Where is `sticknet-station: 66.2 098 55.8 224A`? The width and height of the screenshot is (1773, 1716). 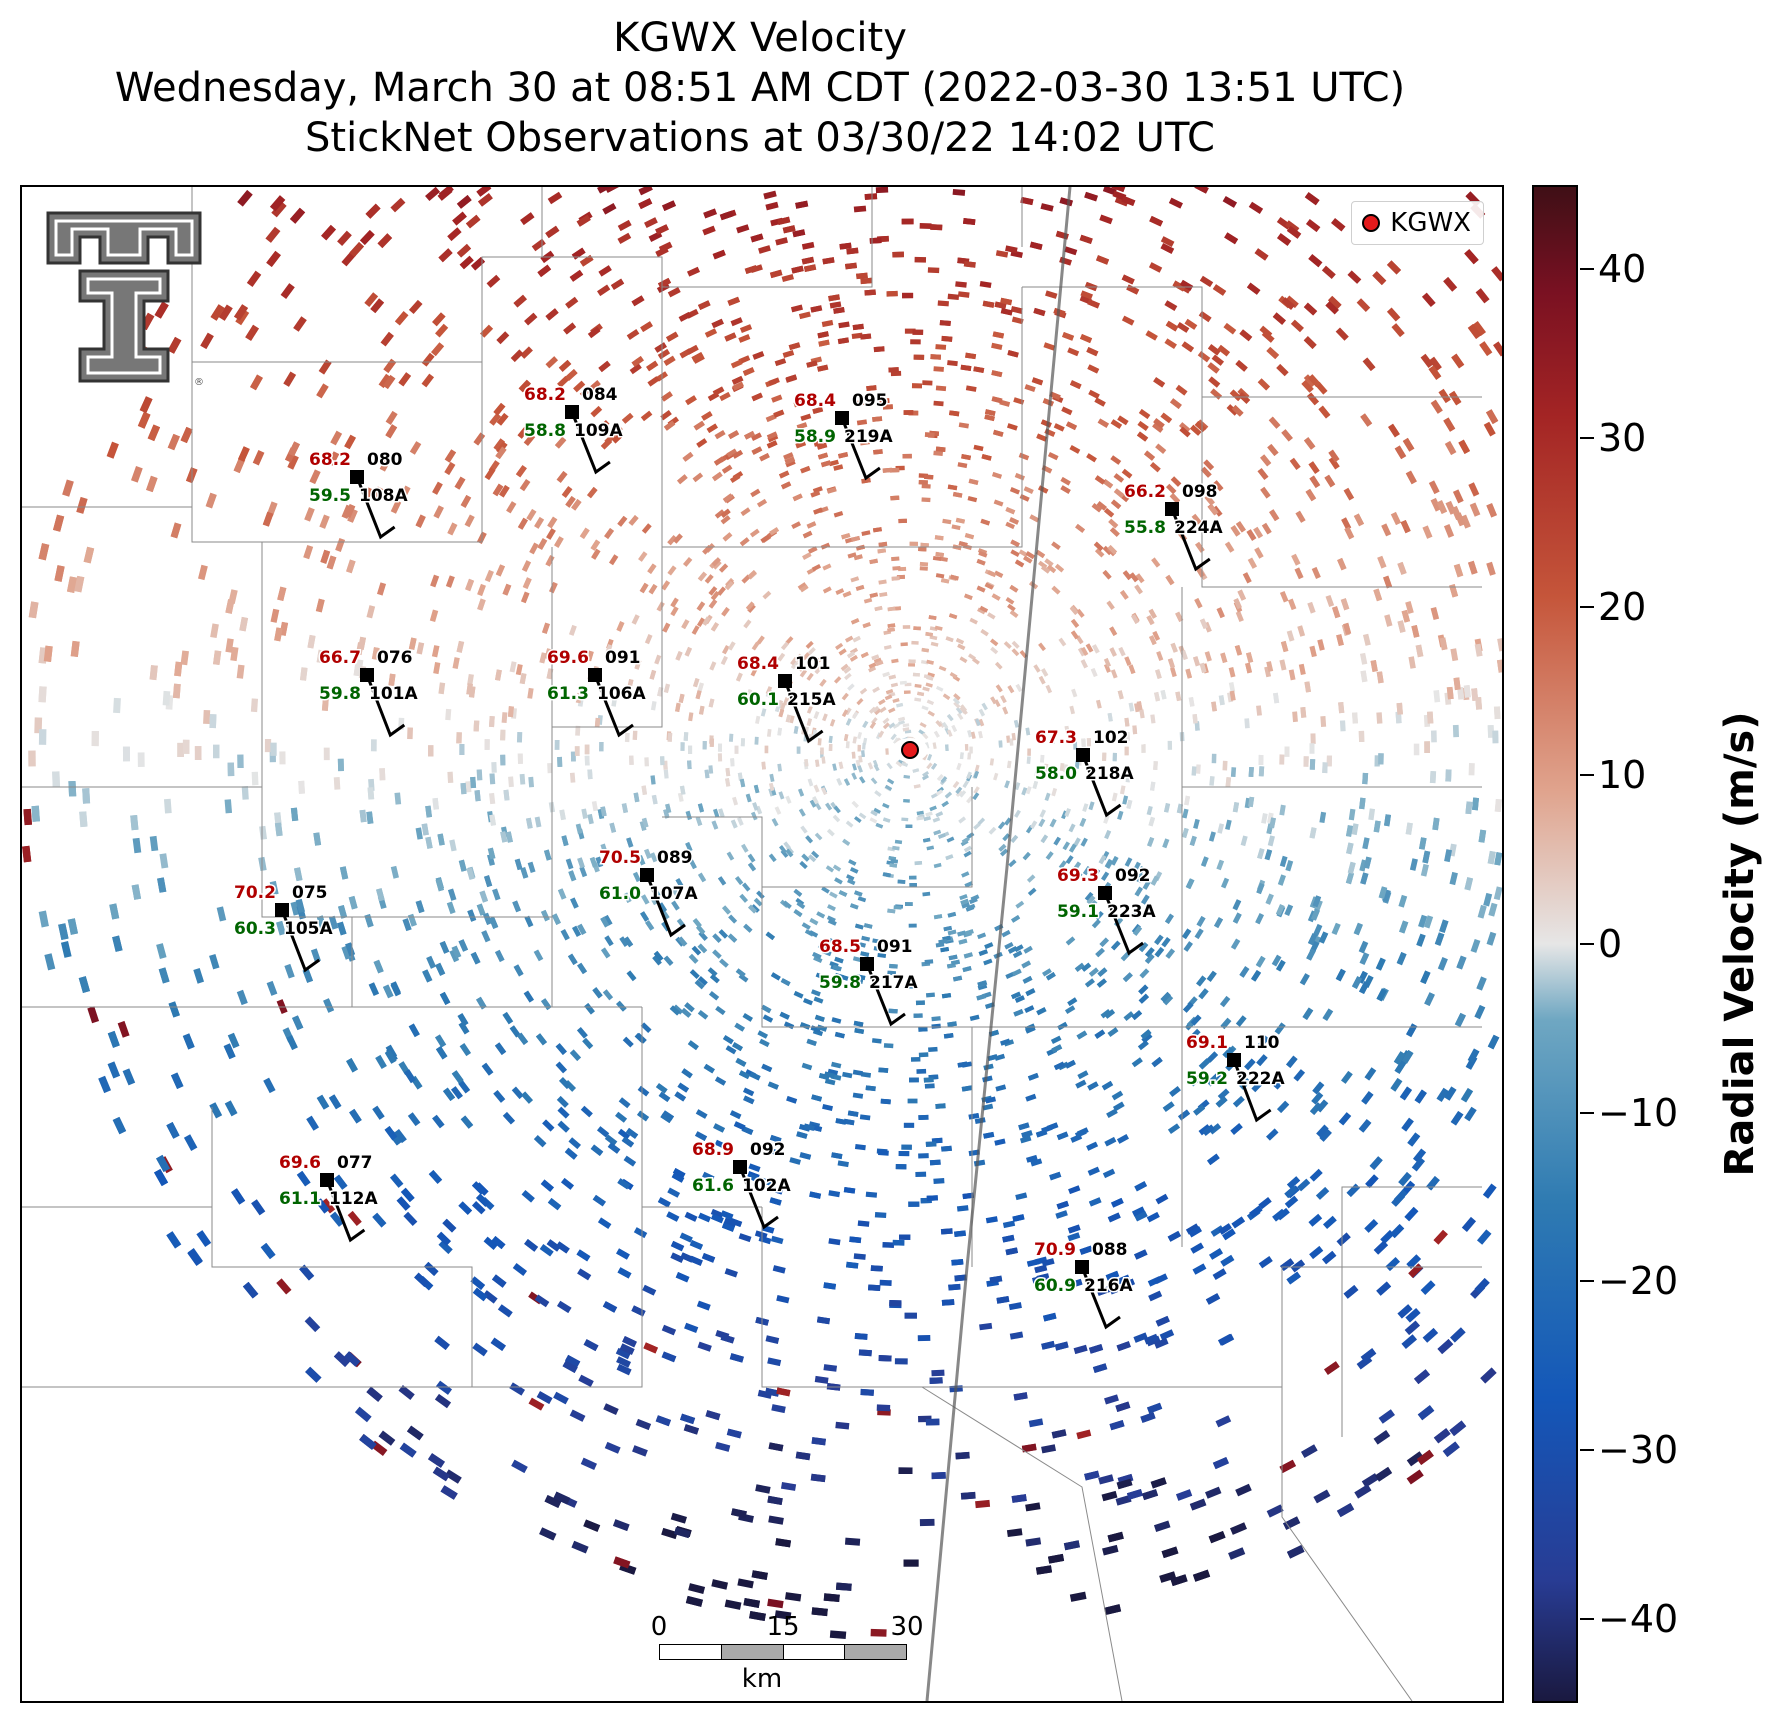 sticknet-station: 66.2 098 55.8 224A is located at coordinates (1174, 526).